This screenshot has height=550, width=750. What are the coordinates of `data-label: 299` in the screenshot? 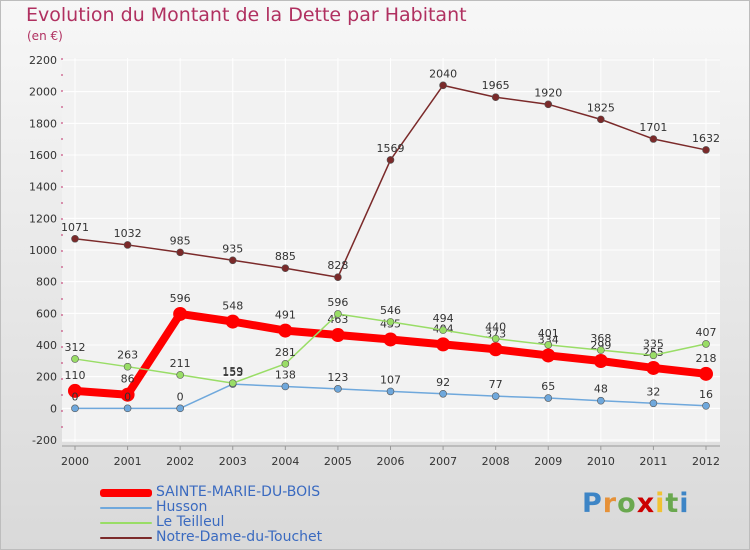 It's located at (600, 345).